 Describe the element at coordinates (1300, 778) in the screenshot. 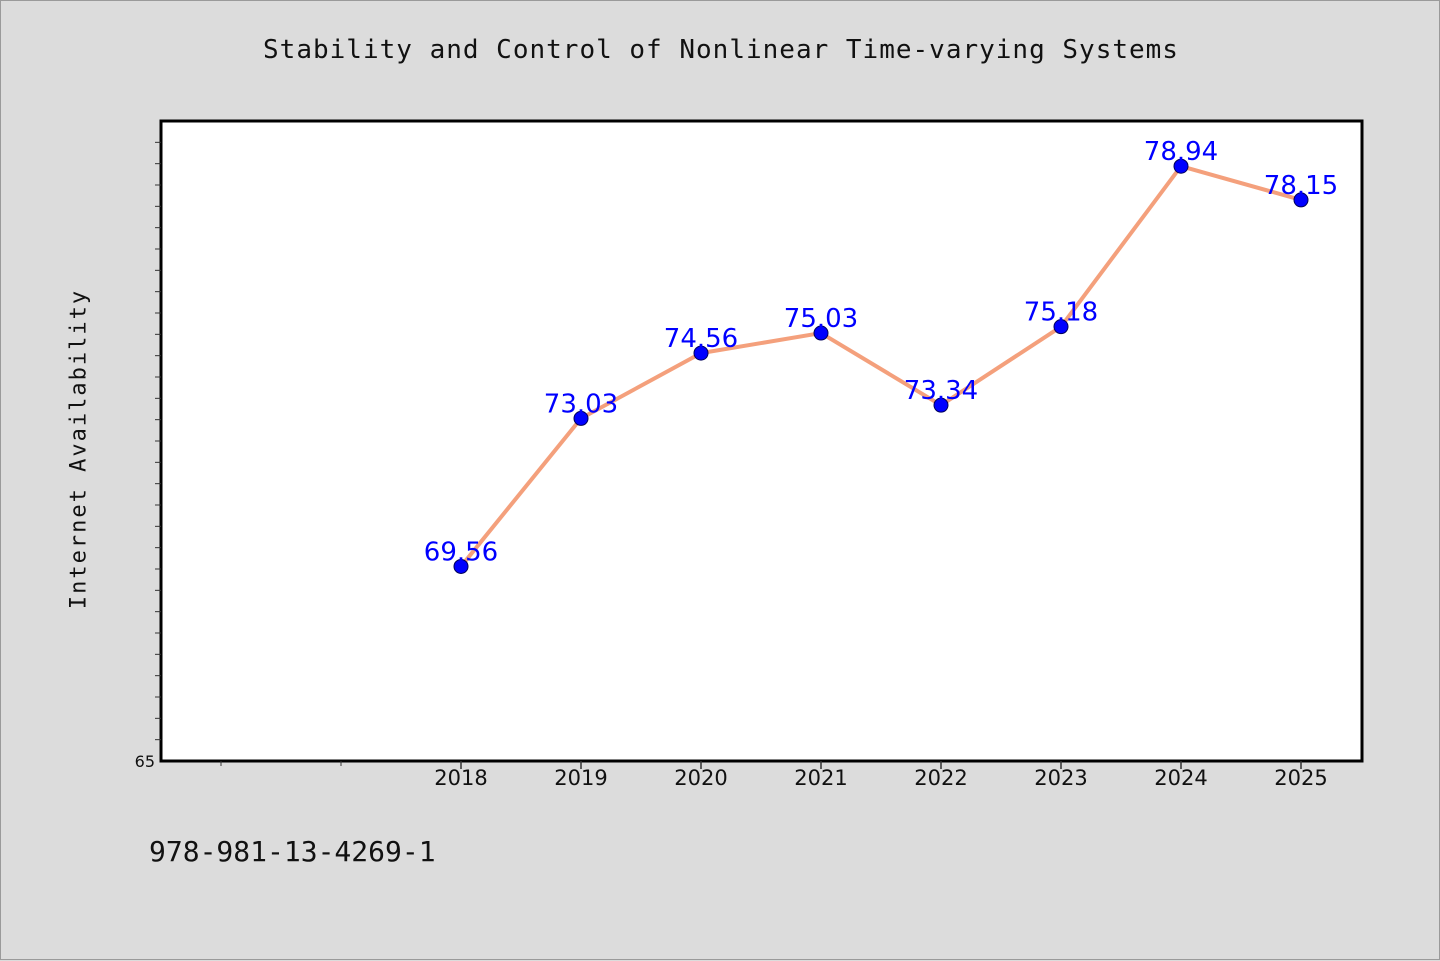

I see `x-tick-label: 2025` at that location.